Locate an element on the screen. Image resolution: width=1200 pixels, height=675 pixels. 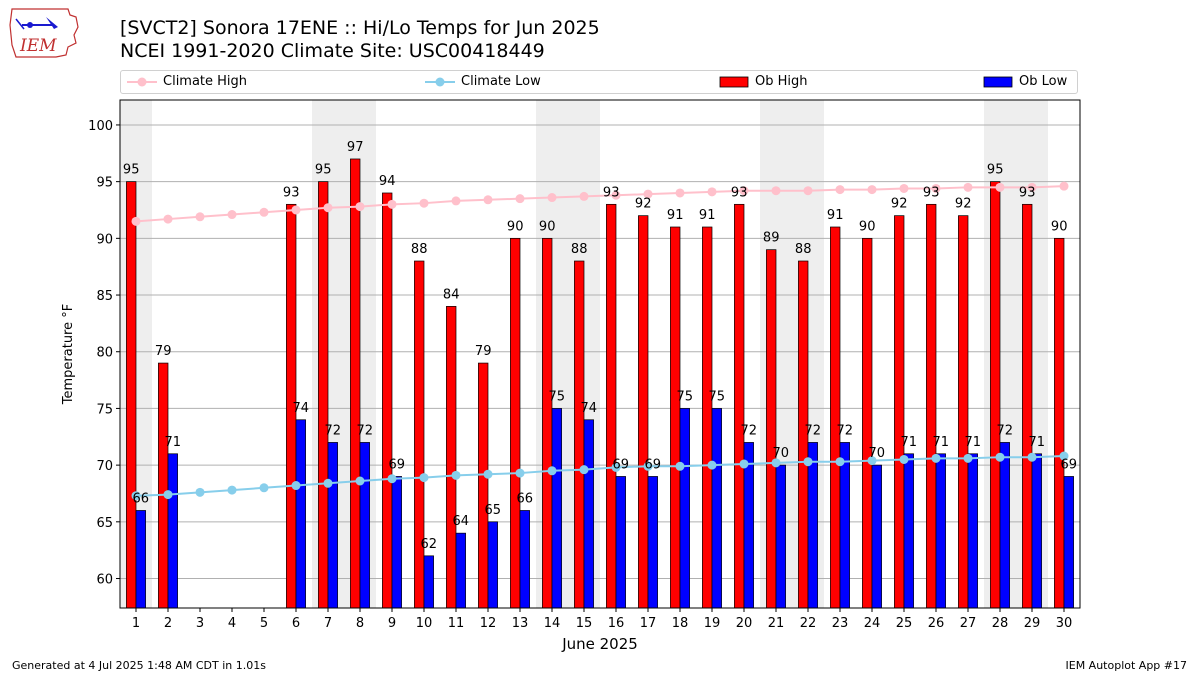
y-tick-label: 95 is located at coordinates (104, 183).